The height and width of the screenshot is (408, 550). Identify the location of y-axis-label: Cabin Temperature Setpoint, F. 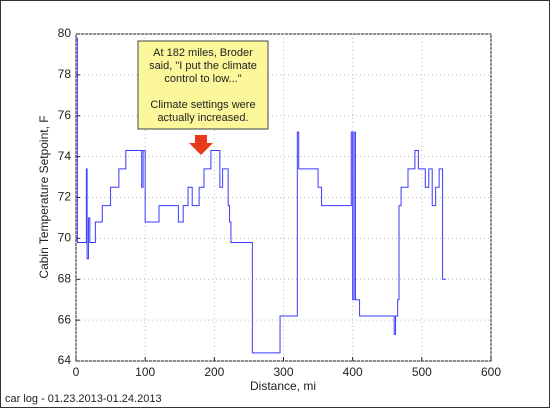
(44, 196).